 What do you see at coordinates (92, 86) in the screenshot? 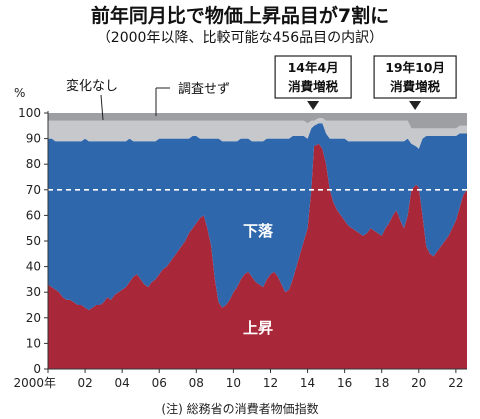
I see `legend-label-unchanged: 変化なし` at bounding box center [92, 86].